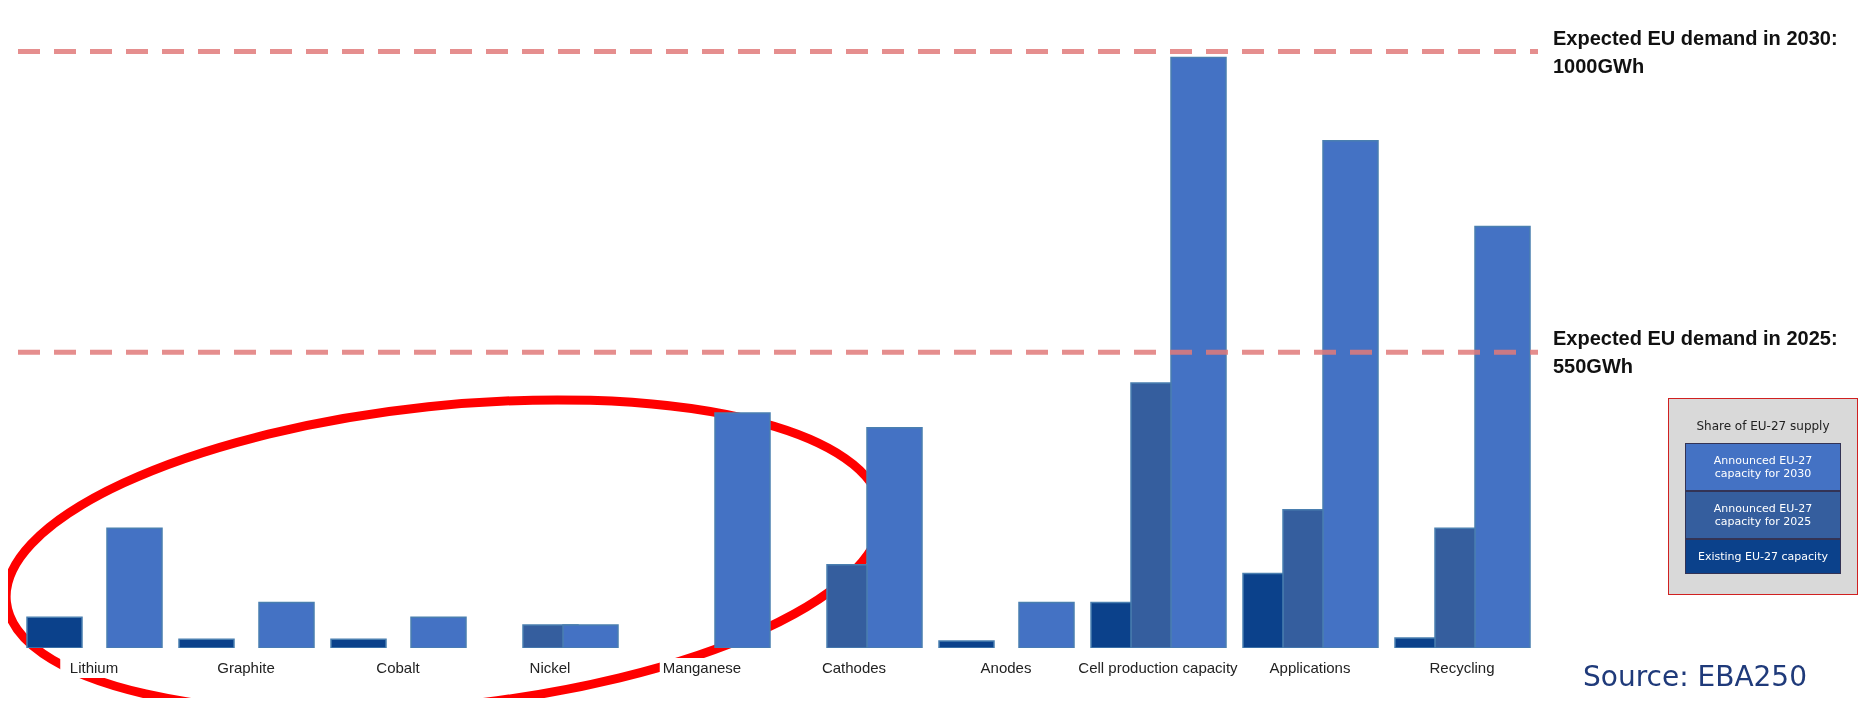 The image size is (1874, 702). Describe the element at coordinates (1763, 556) in the screenshot. I see `text: Existing EU-27 capacity` at that location.